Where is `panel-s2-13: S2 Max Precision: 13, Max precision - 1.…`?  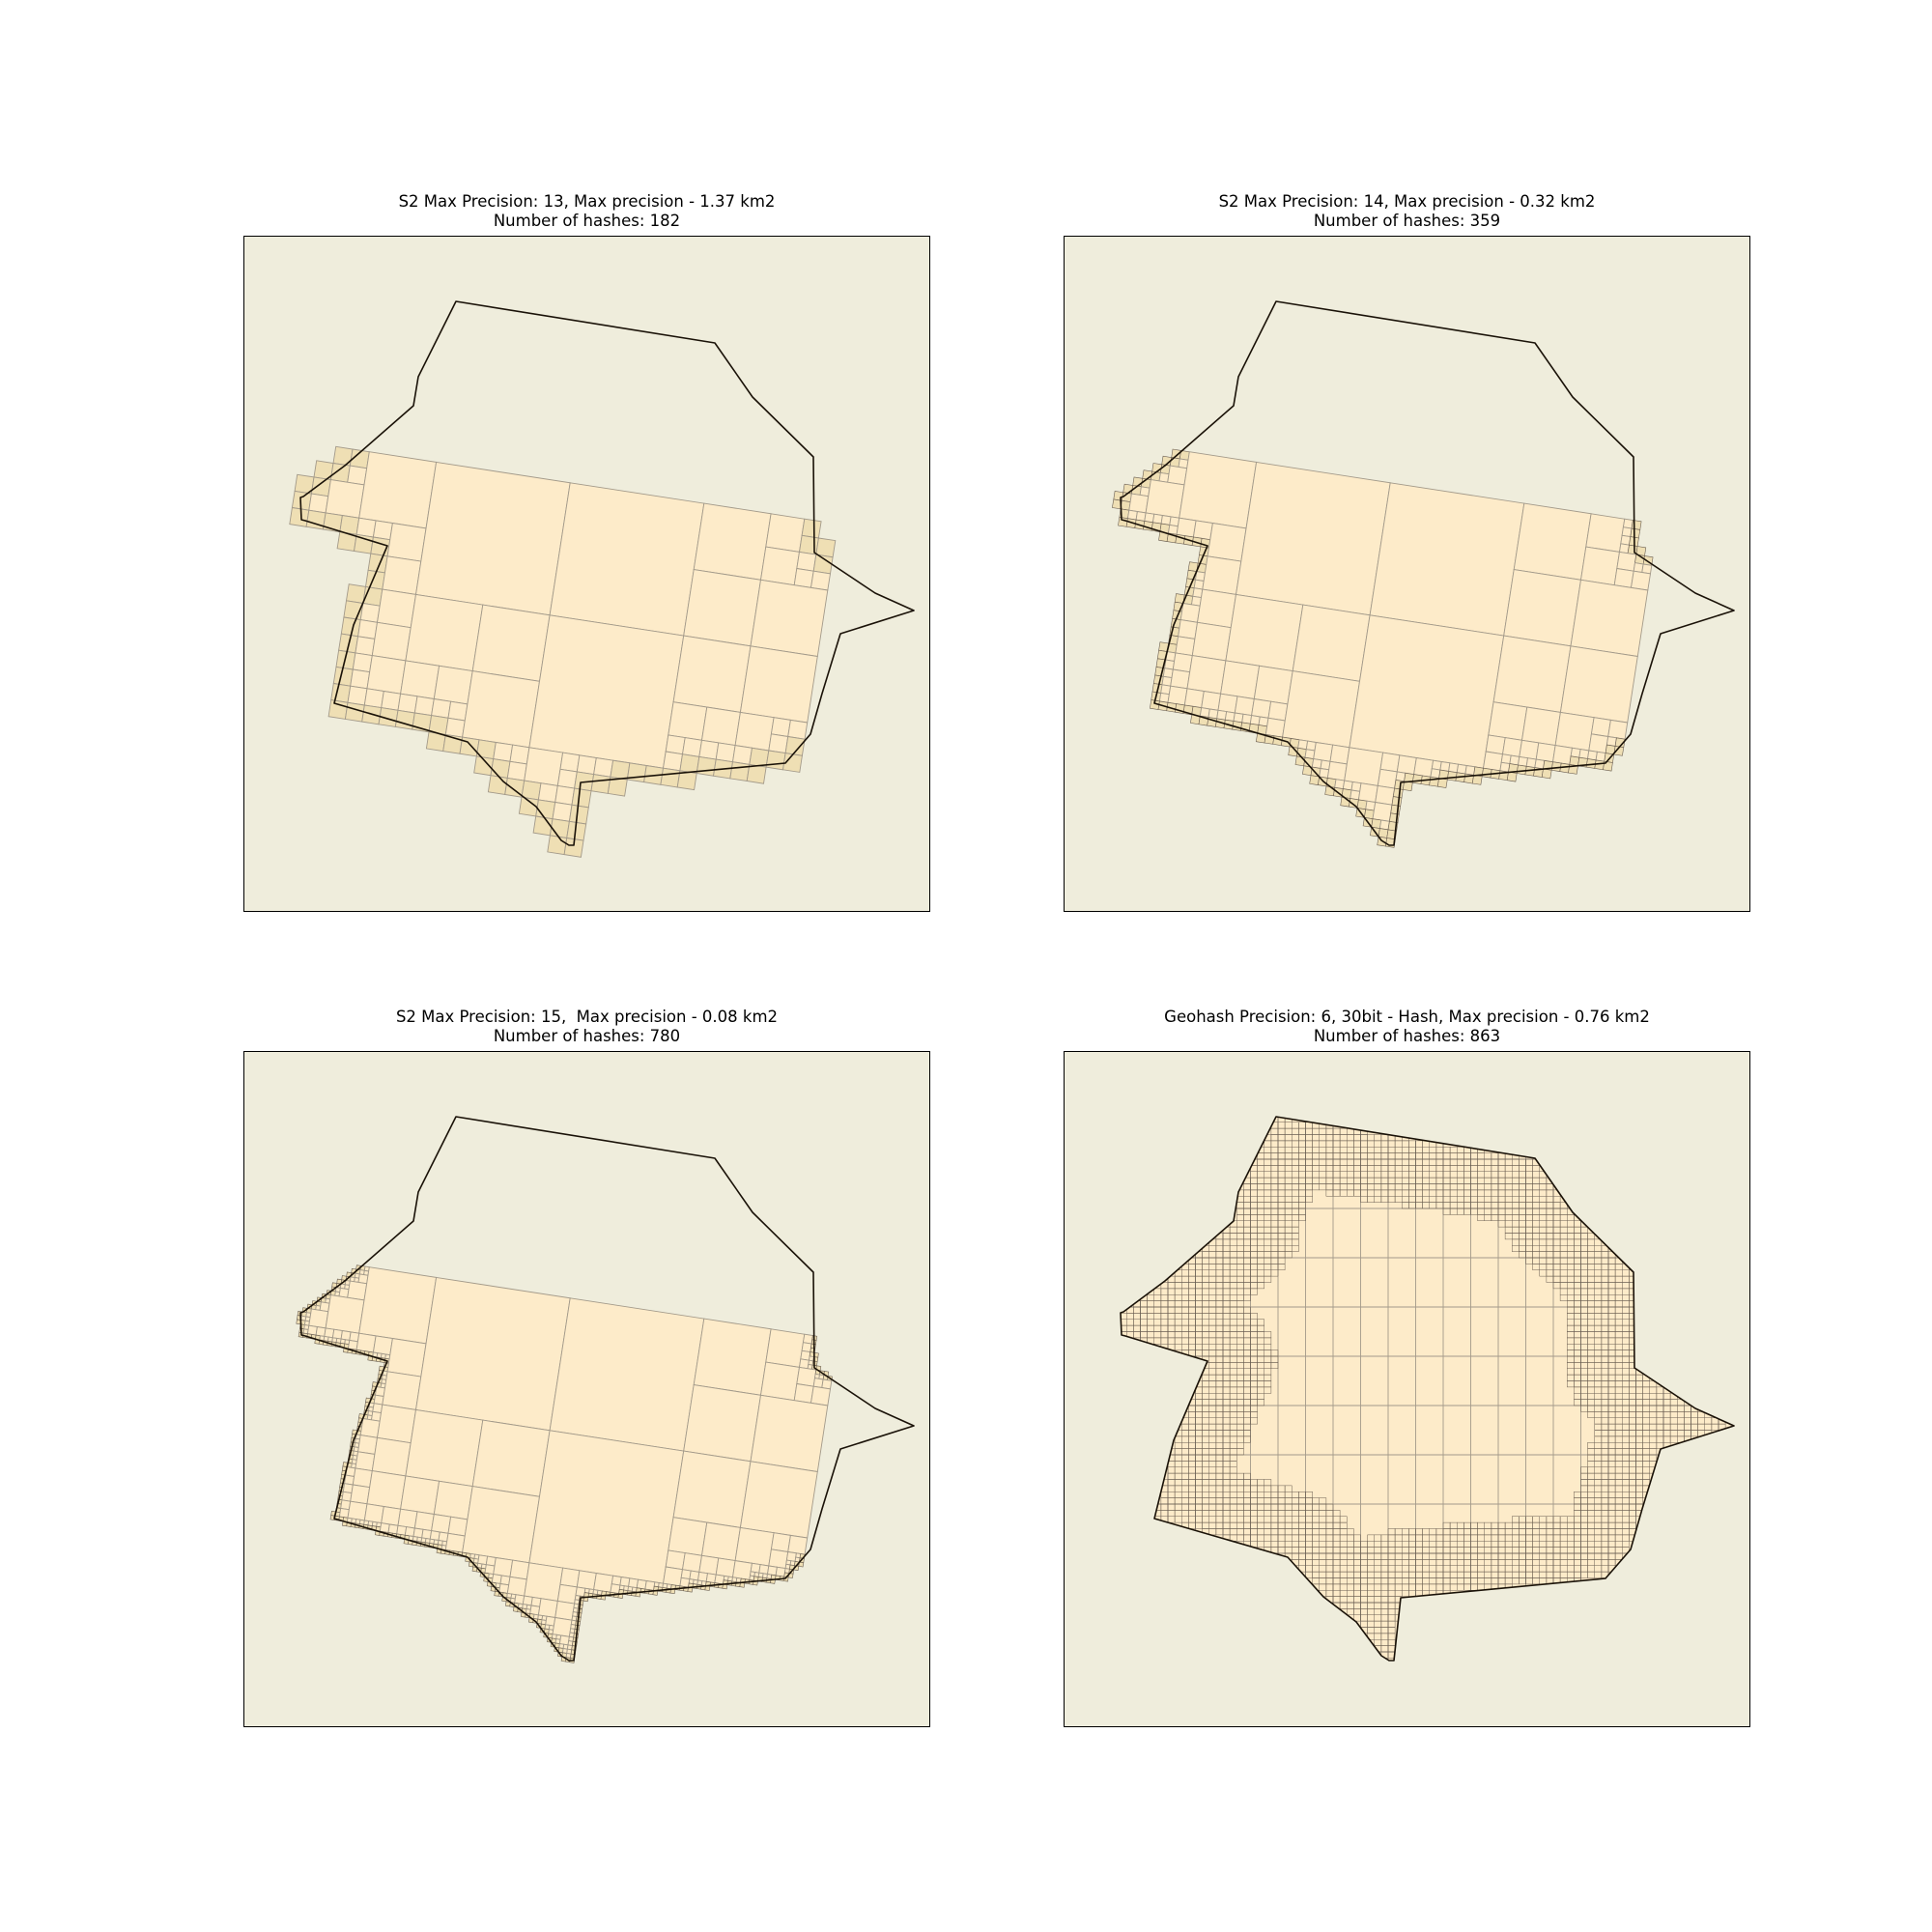 panel-s2-13: S2 Max Precision: 13, Max precision - 1.… is located at coordinates (586, 552).